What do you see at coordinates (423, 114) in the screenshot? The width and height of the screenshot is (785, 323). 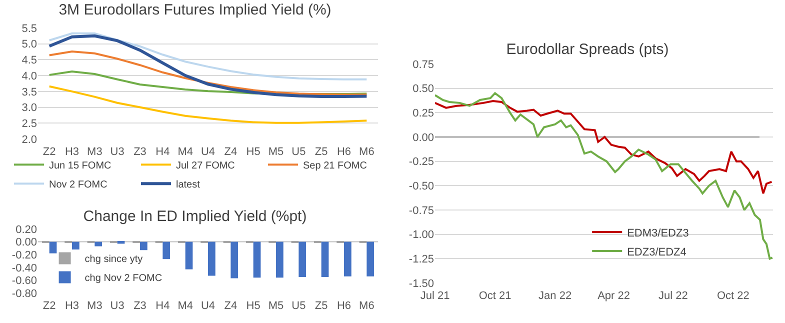 I see `y-tick-label: 0.25` at bounding box center [423, 114].